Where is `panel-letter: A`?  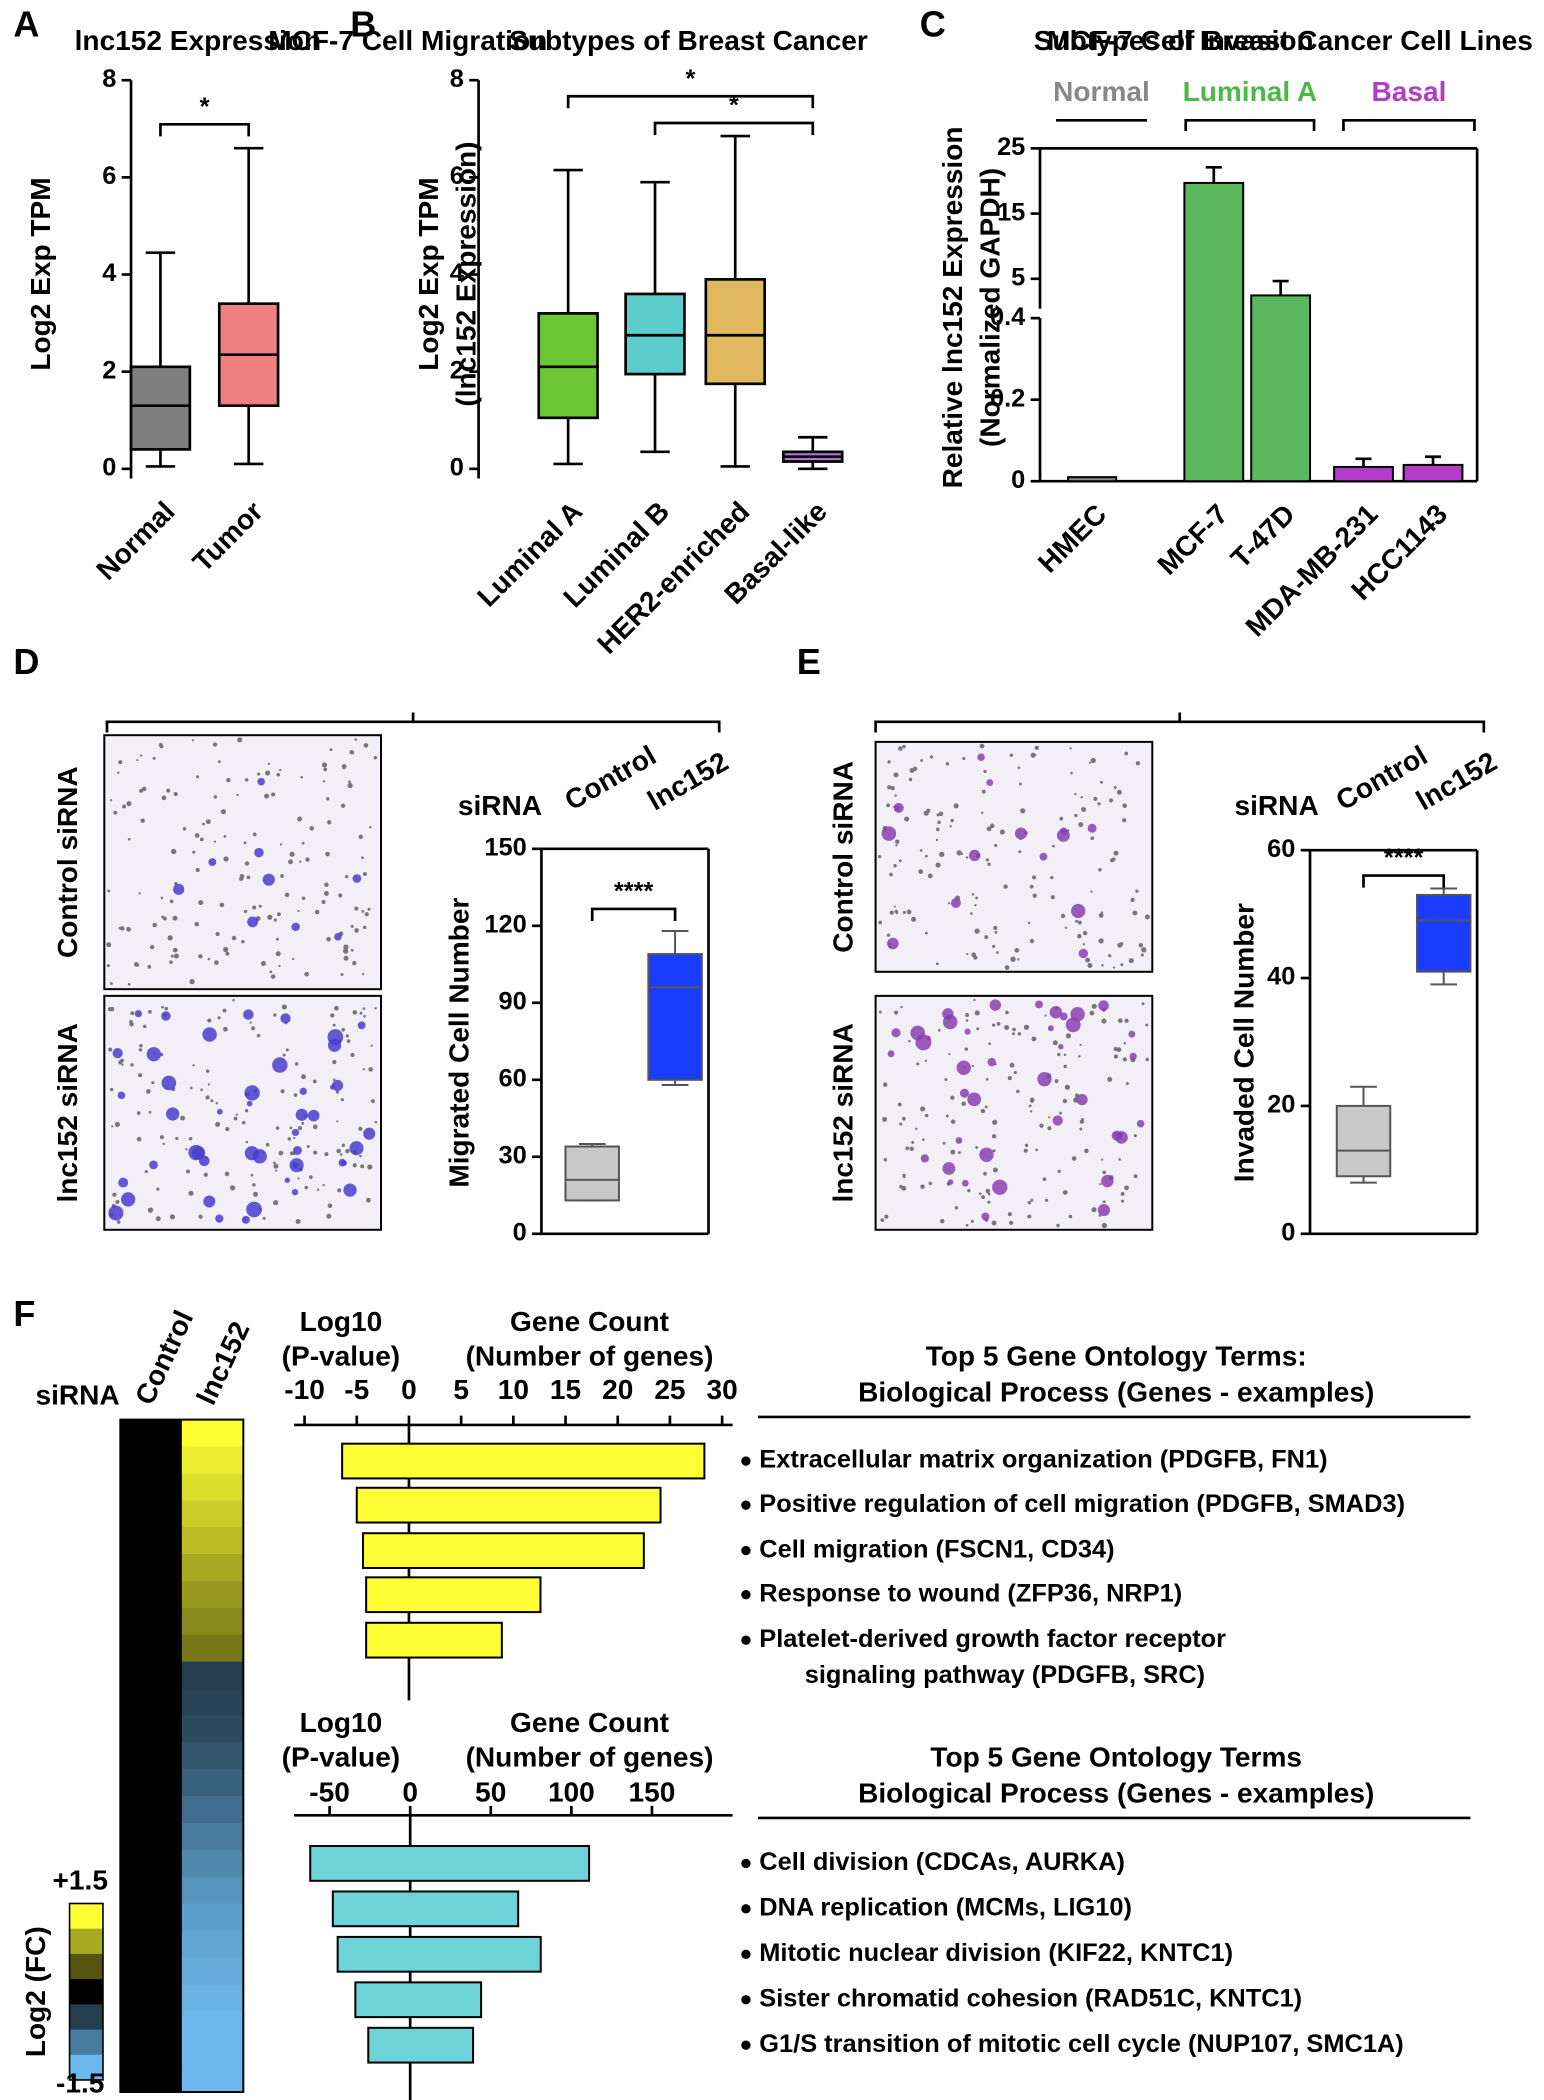
panel-letter: A is located at coordinates (26, 23).